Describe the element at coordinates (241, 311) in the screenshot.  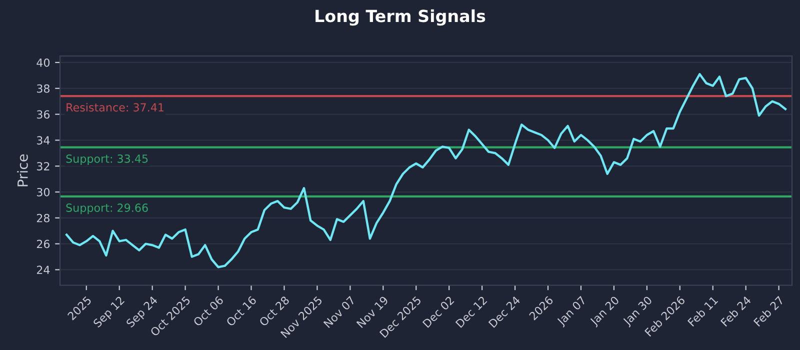
I see `x-tick-label: Oct 16` at that location.